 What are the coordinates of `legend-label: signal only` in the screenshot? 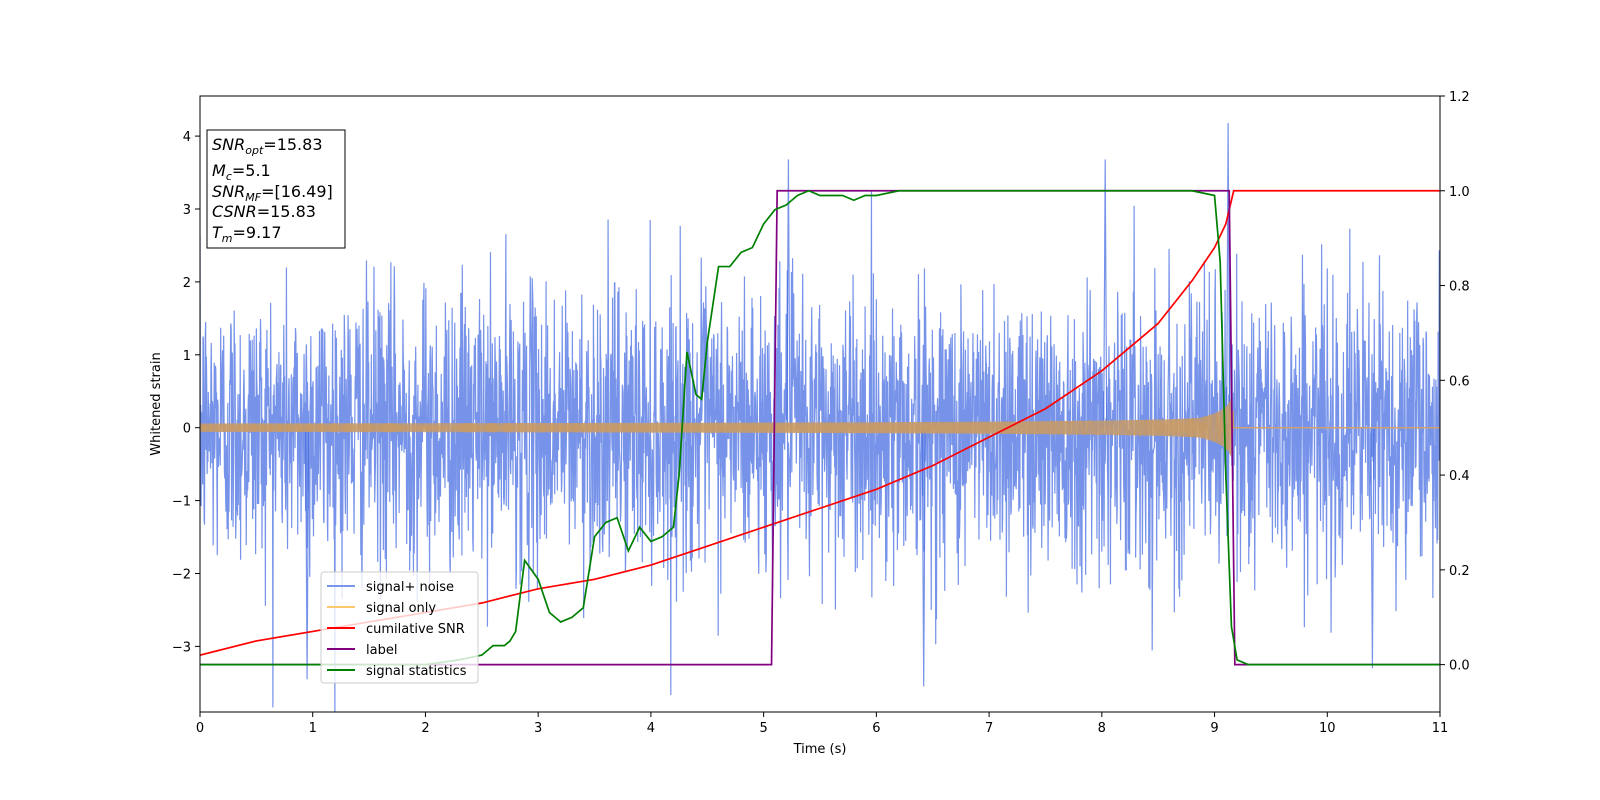 It's located at (401, 608).